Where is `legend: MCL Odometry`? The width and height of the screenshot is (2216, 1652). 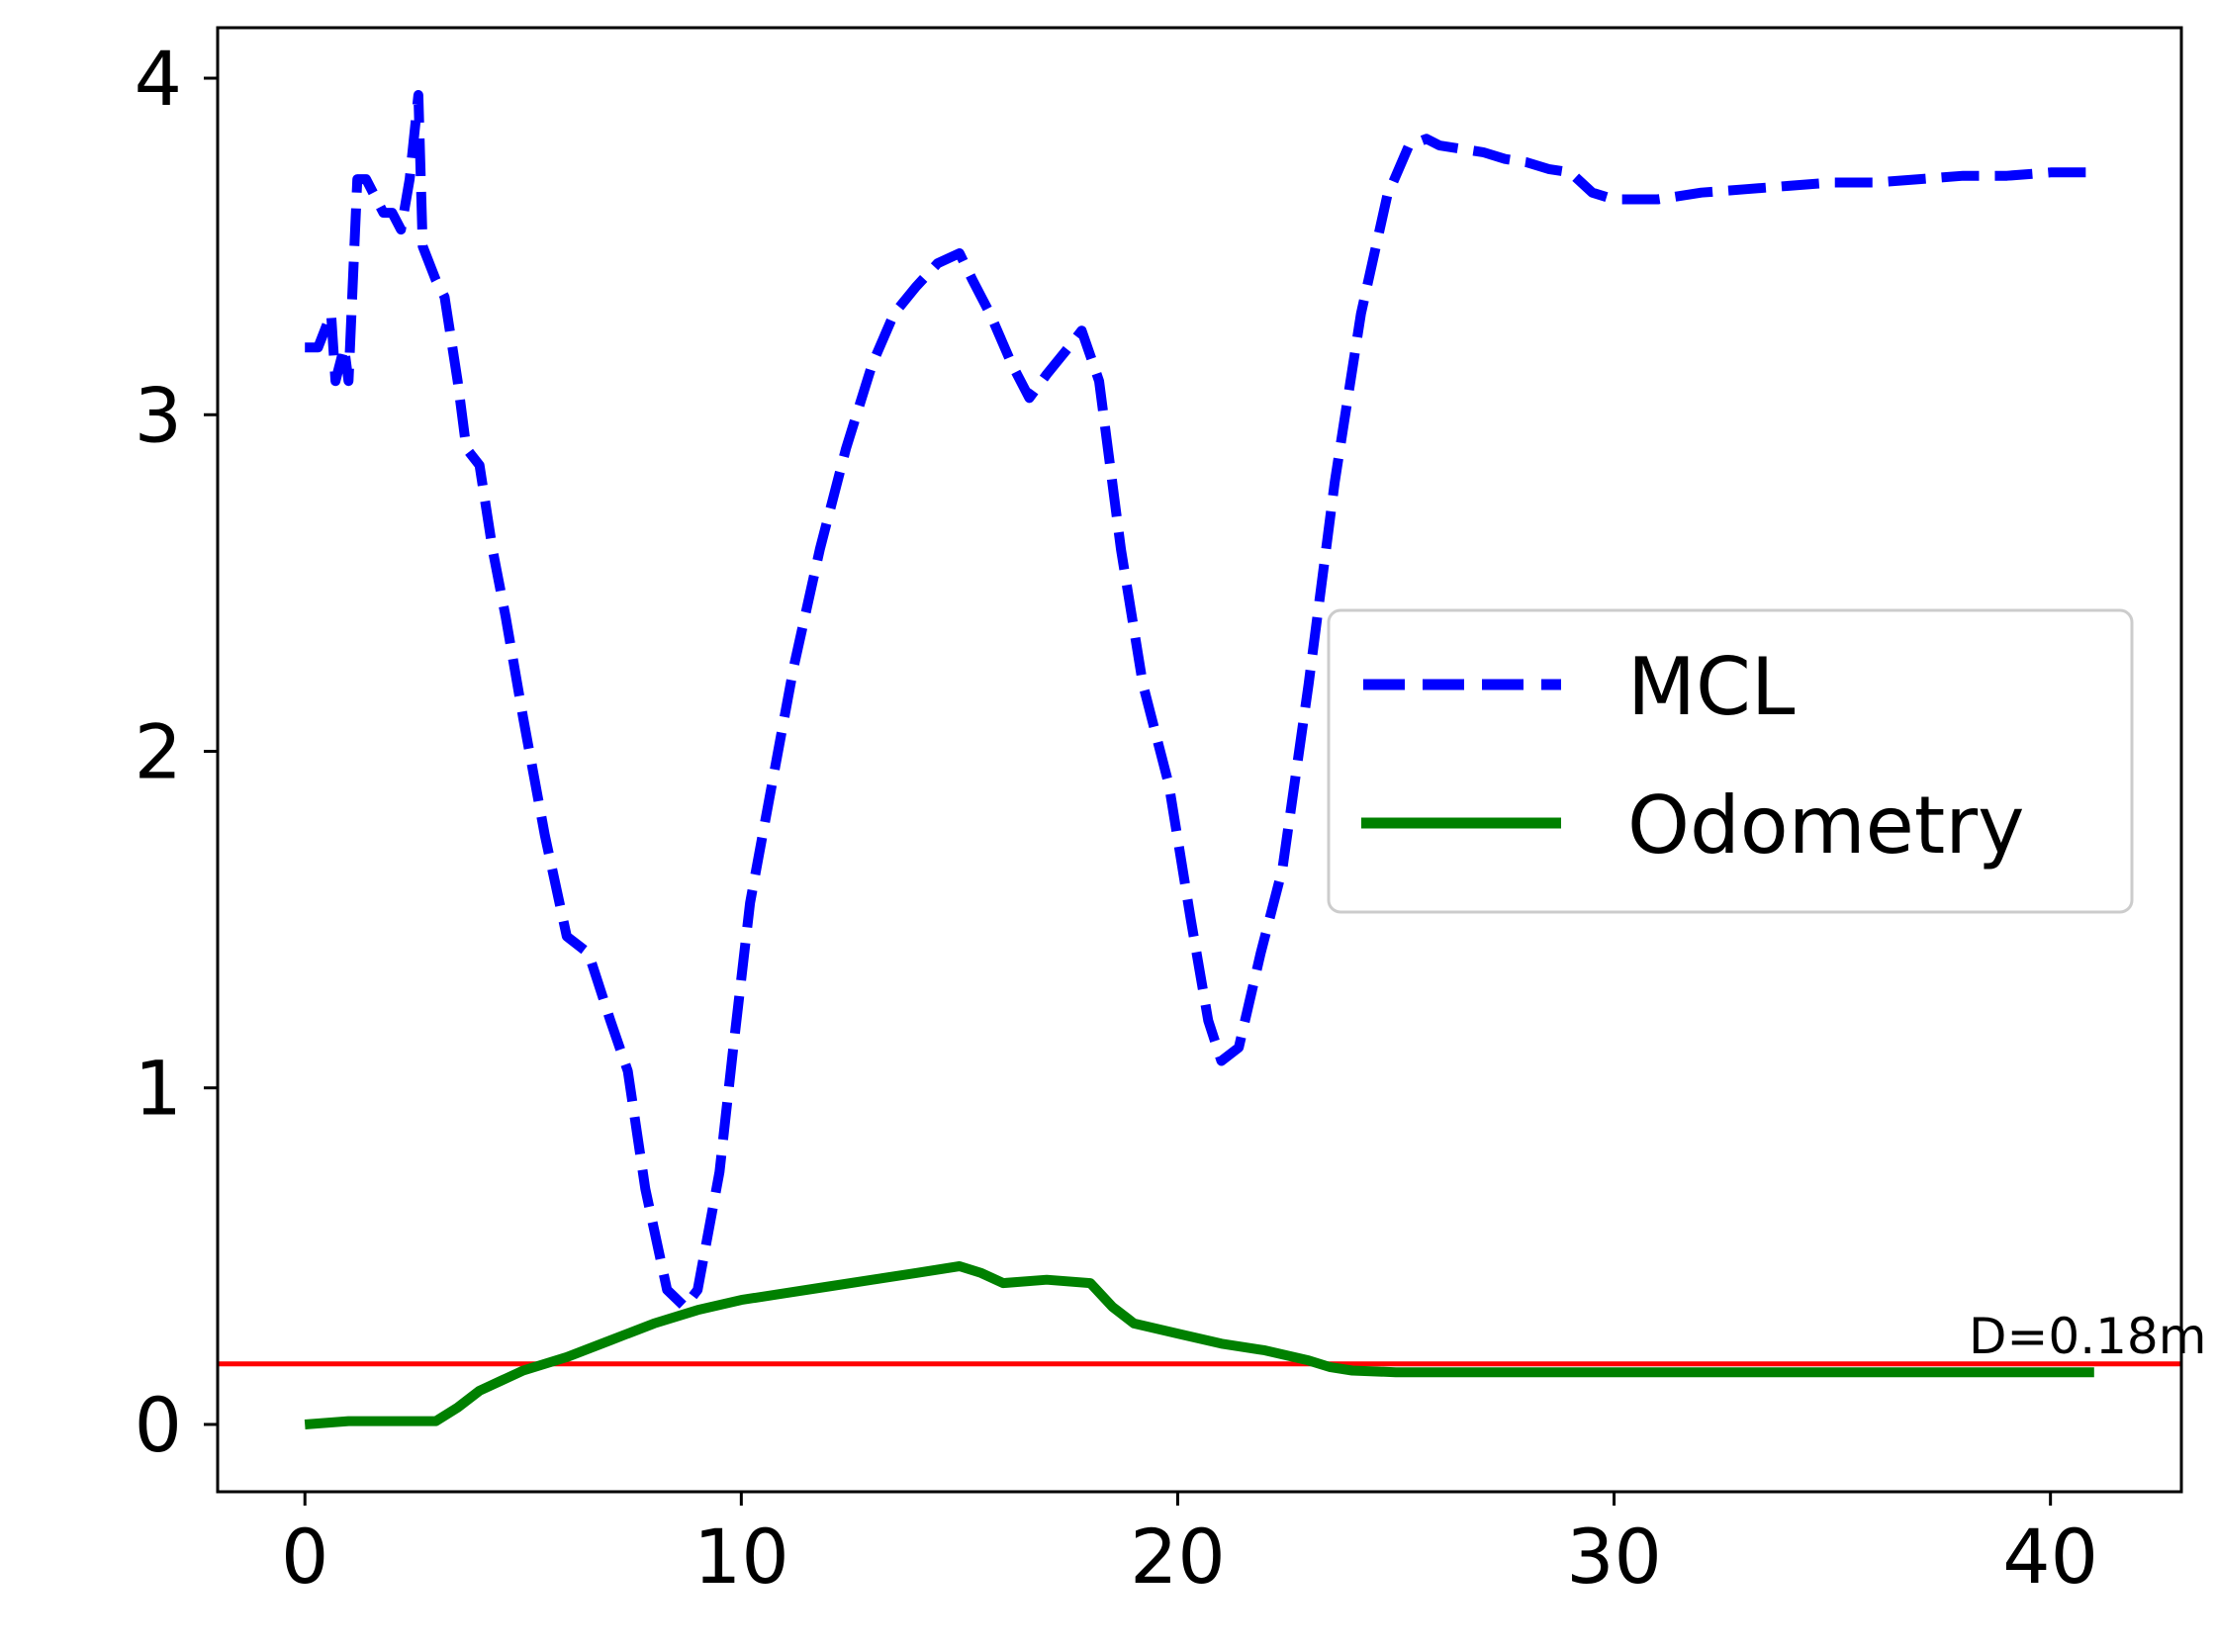 legend: MCL Odometry is located at coordinates (1730, 761).